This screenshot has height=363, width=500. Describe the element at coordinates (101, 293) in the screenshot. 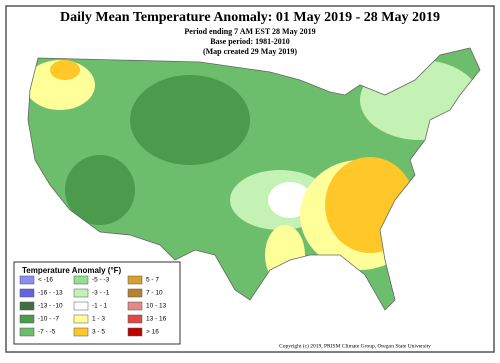

I see `legend-label: -3 - -1` at that location.